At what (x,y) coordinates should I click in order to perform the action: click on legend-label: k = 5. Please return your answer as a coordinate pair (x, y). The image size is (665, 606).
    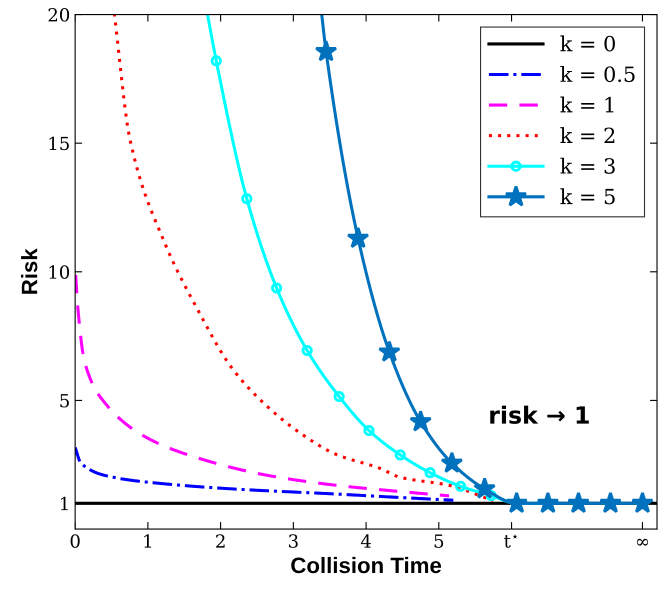
    Looking at the image, I should click on (587, 196).